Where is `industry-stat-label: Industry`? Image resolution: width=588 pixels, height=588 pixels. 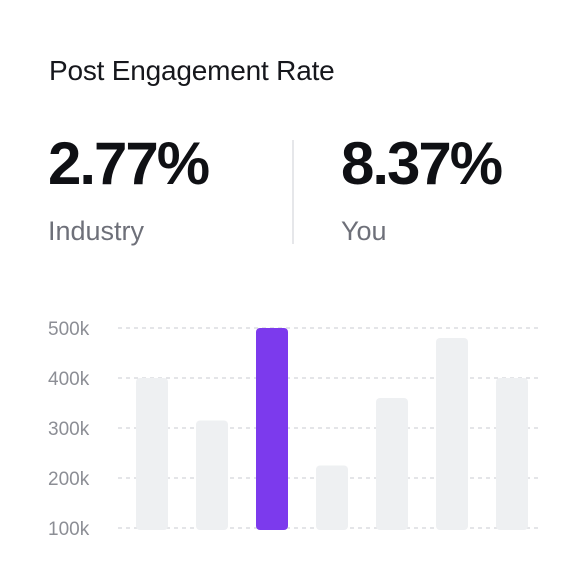
industry-stat-label: Industry is located at coordinates (96, 231).